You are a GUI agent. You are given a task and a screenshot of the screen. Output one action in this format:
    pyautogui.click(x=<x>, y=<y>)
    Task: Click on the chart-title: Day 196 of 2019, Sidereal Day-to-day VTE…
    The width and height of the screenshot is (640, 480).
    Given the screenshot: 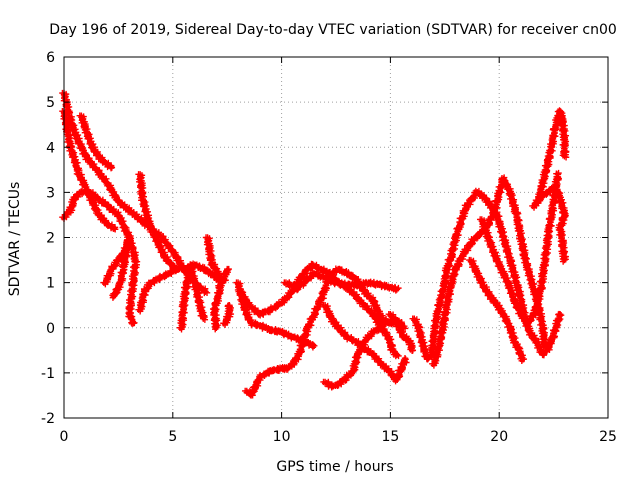 What is the action you would take?
    pyautogui.click(x=333, y=30)
    